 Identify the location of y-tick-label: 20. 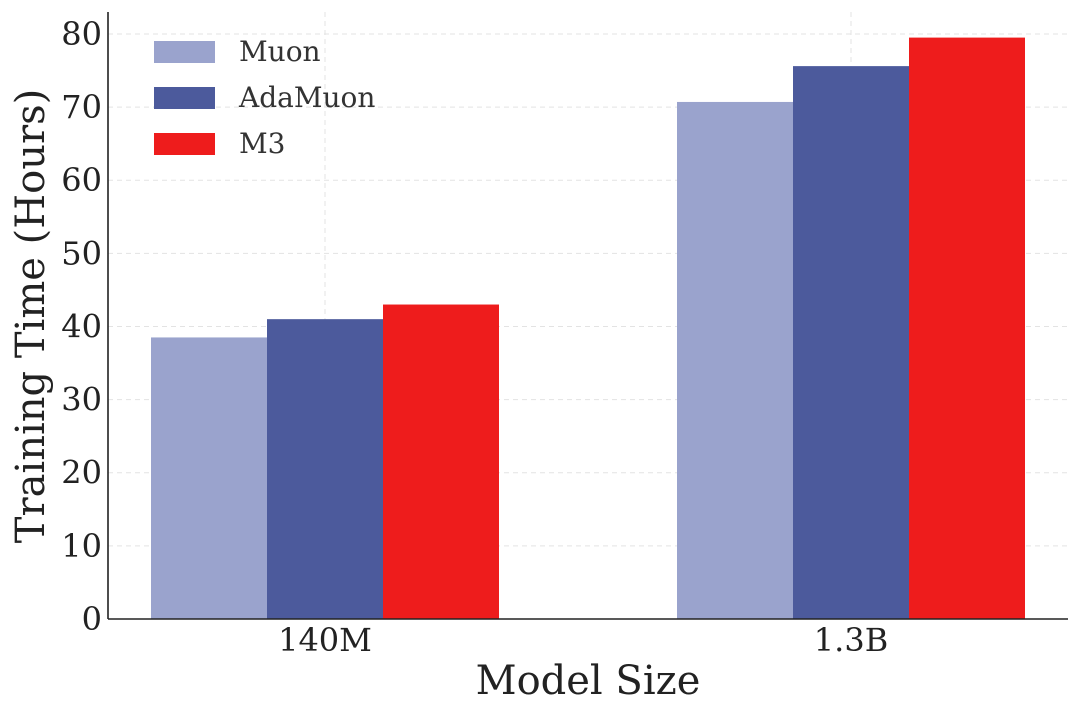
(81, 473).